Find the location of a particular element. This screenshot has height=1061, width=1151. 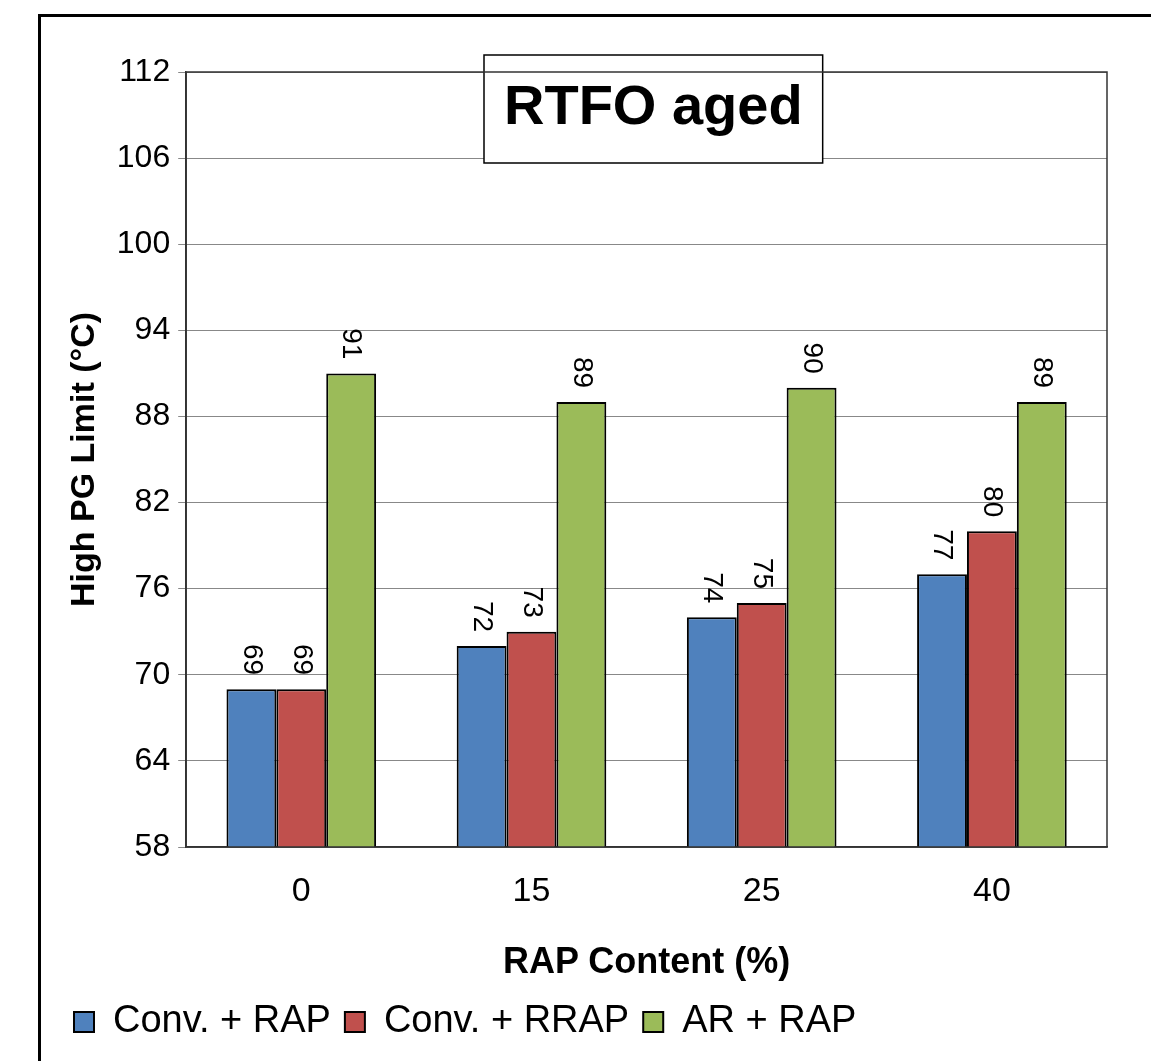

legend-label: AR + RAP is located at coordinates (769, 1019).